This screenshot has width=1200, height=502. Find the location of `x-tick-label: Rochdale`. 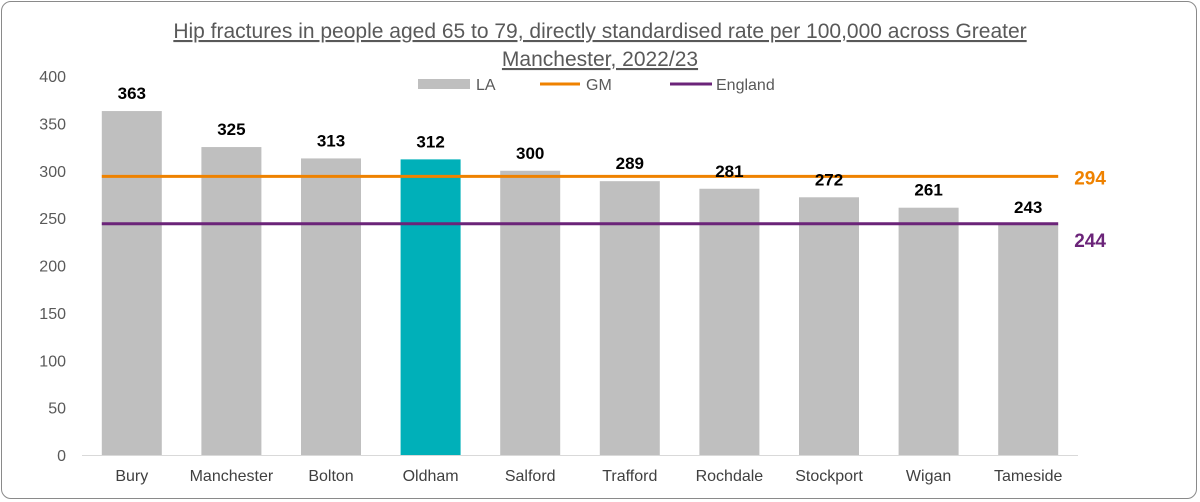

x-tick-label: Rochdale is located at coordinates (730, 476).